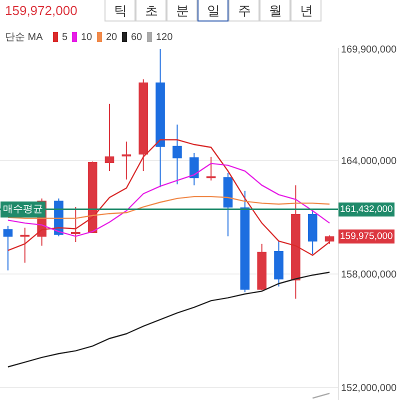 The height and width of the screenshot is (400, 400). I want to click on legend-title: 단순 MA, so click(24, 37).